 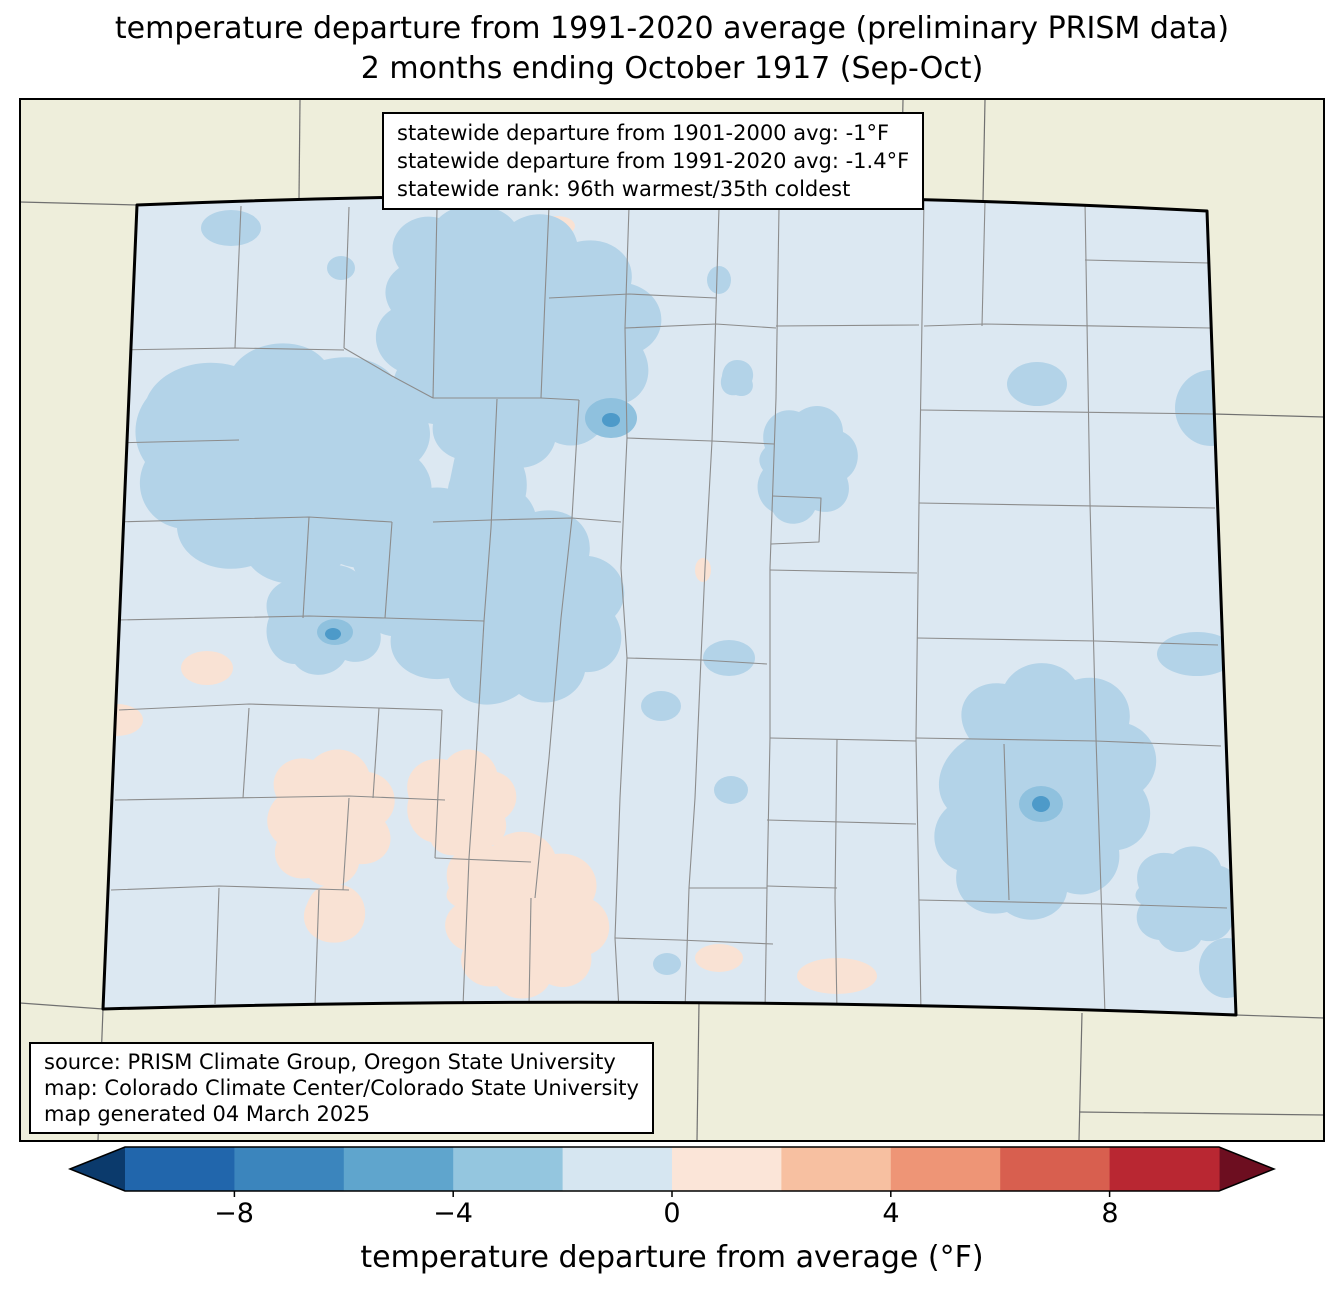 What do you see at coordinates (97, 1169) in the screenshot?
I see `colorbar-left-arrow` at bounding box center [97, 1169].